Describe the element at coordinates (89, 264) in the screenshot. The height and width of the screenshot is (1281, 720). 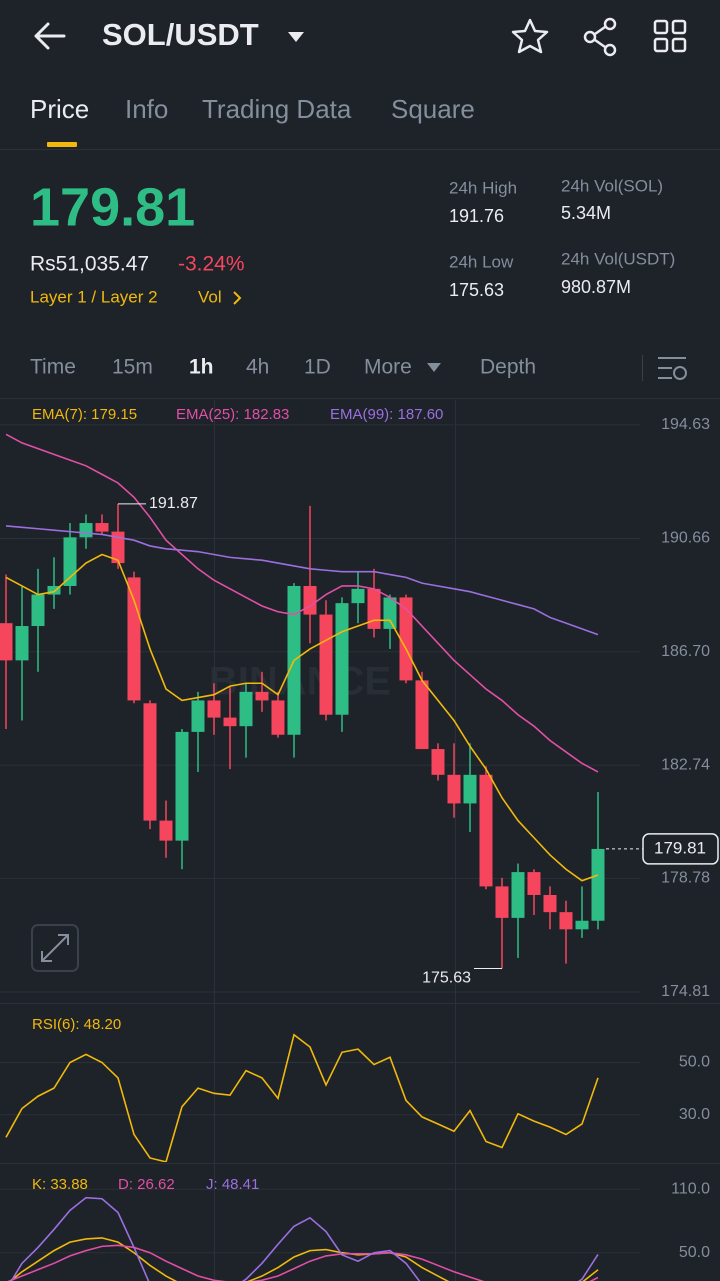
I see `fiat-price: Rs51,035.47` at that location.